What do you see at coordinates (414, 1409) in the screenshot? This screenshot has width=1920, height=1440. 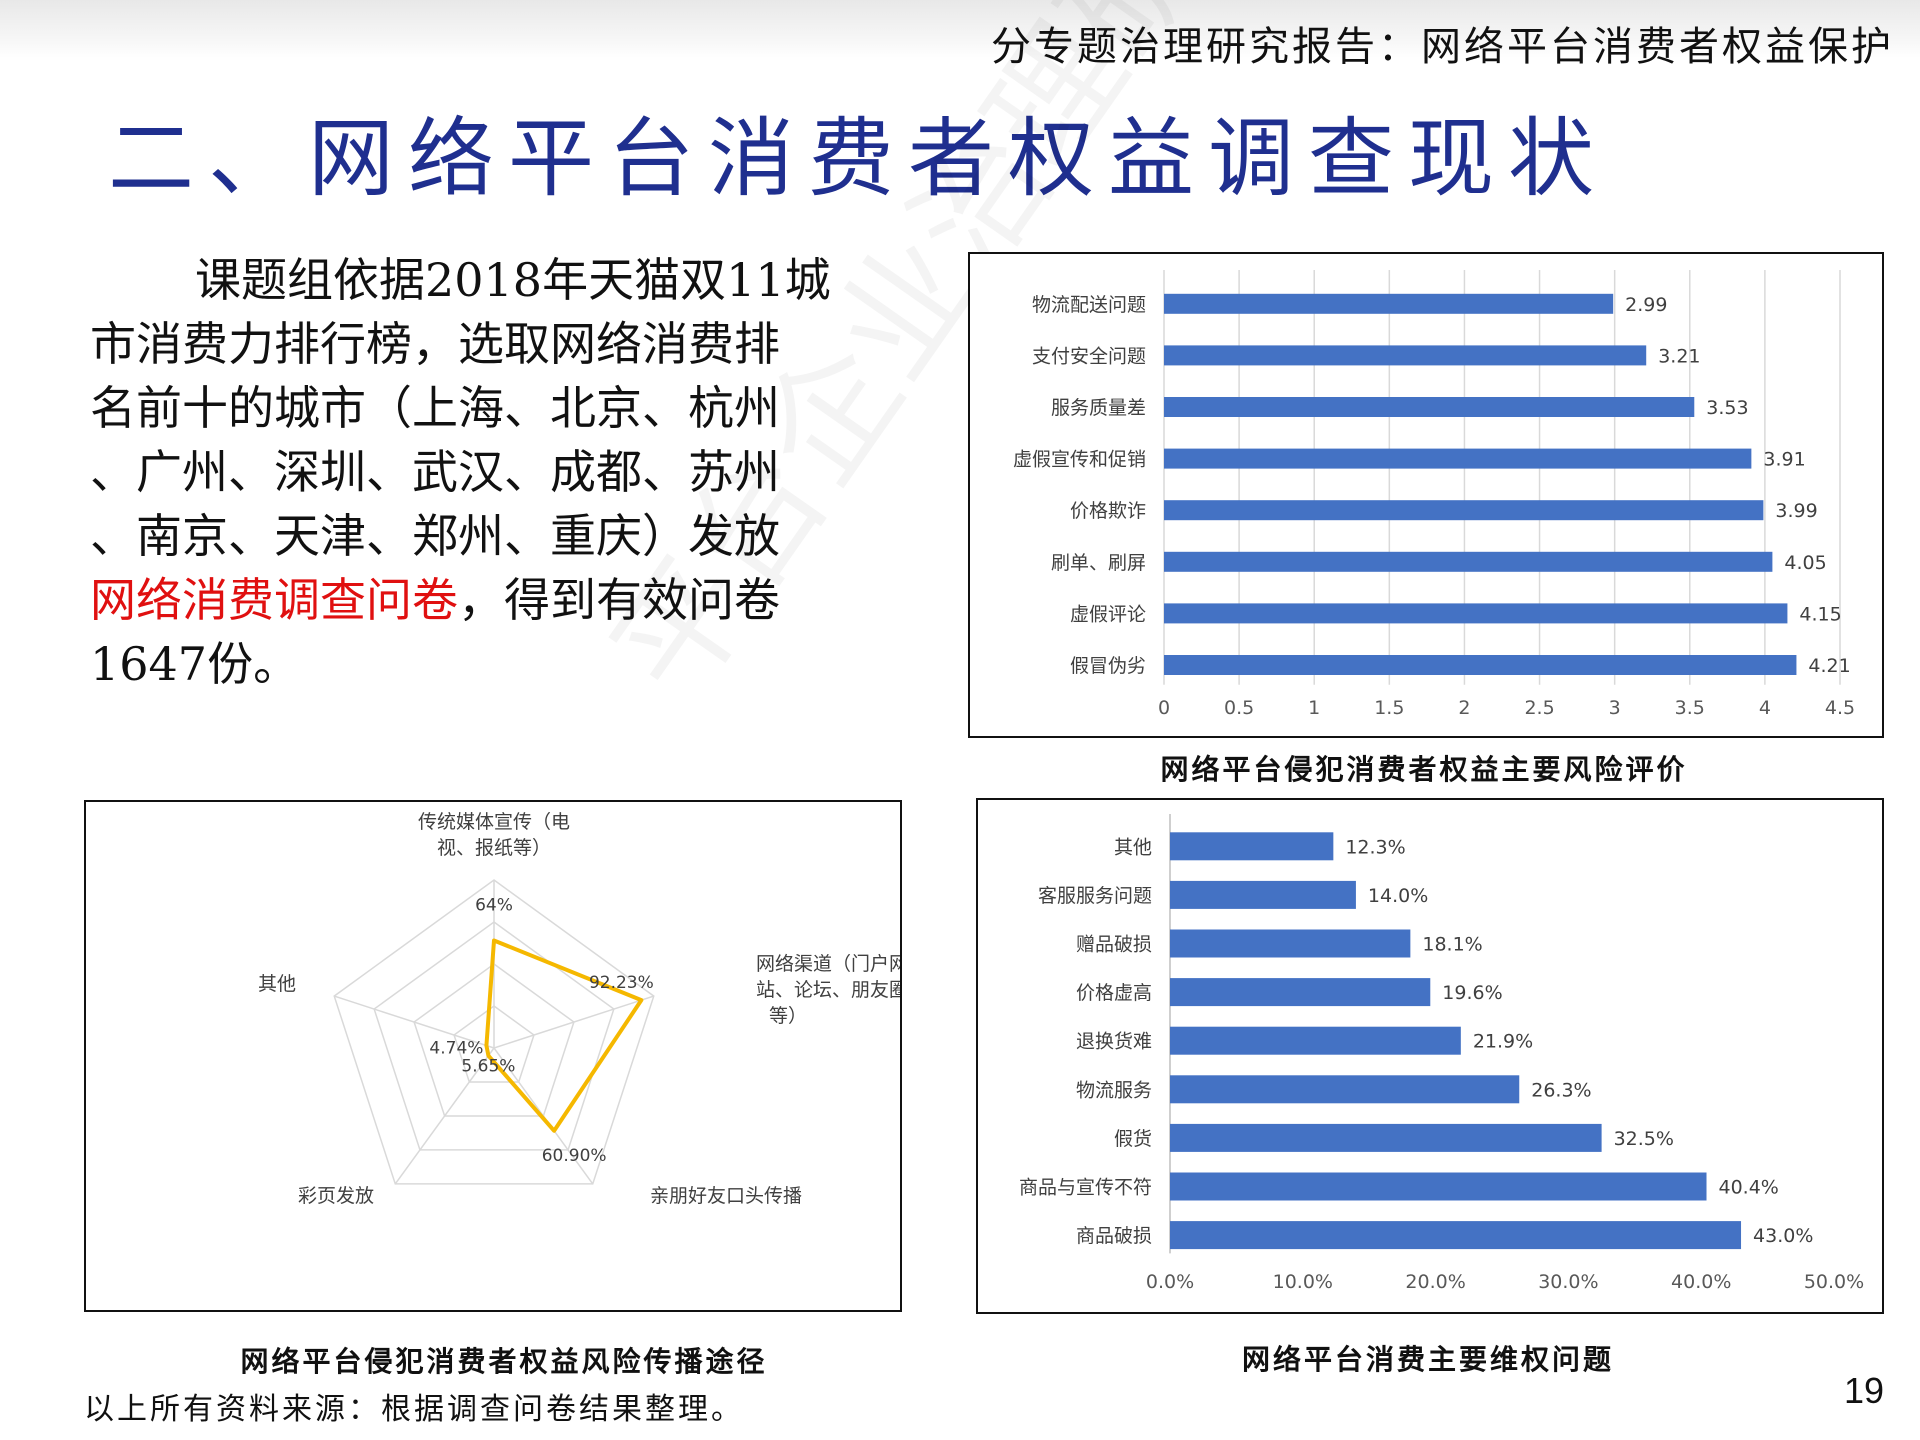 I see `source-note: 以上所有资料来源：根据调查问卷结果整理。` at bounding box center [414, 1409].